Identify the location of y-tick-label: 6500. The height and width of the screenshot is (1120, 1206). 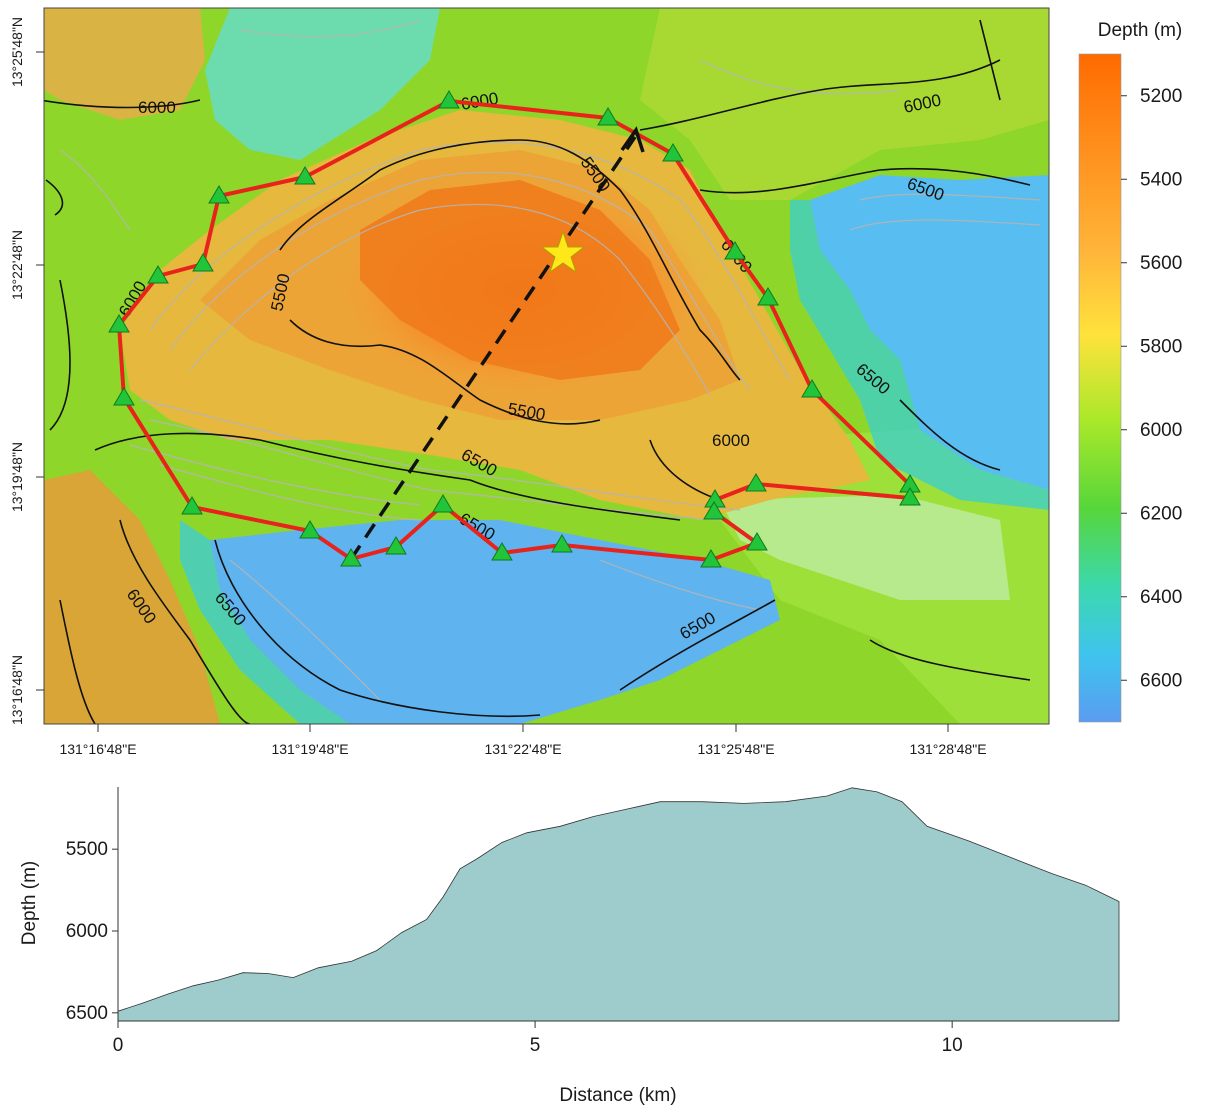
(87, 1013).